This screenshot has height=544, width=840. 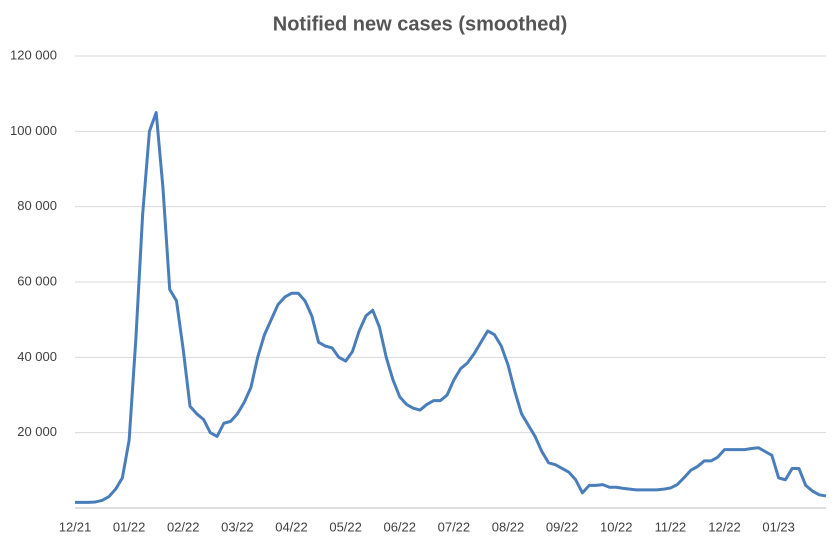 What do you see at coordinates (75, 526) in the screenshot?
I see `x-tick-label: 12/21` at bounding box center [75, 526].